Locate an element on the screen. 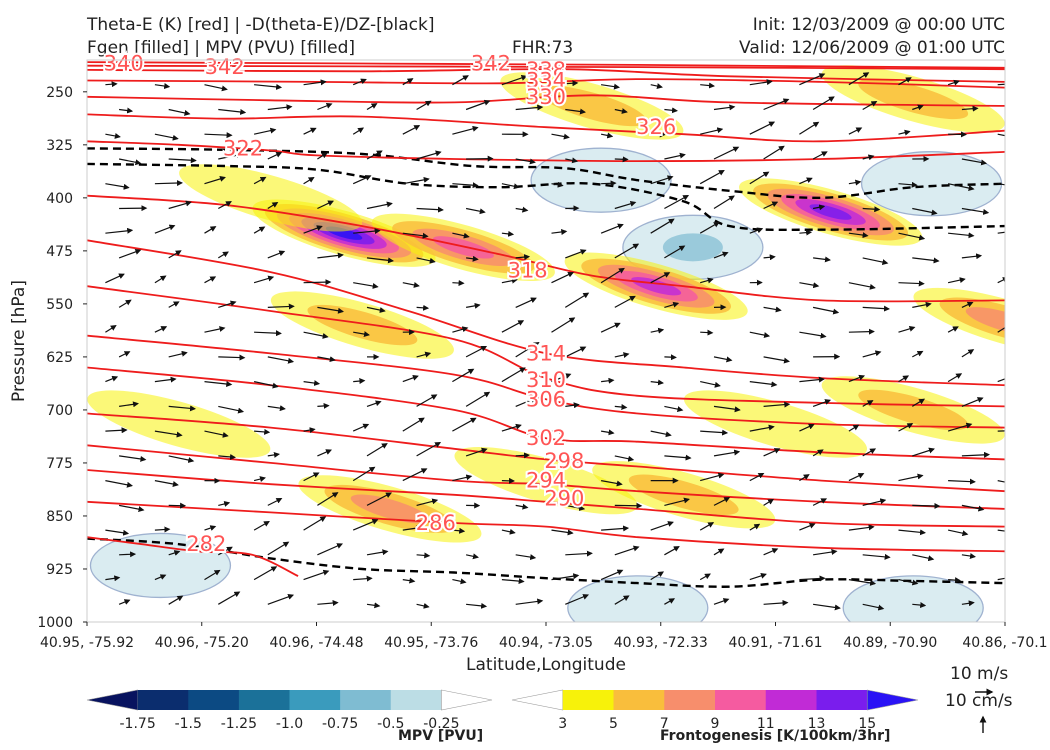 Image resolution: width=1050 pixels, height=750 pixels. y-tick-label: 475 is located at coordinates (59, 252).